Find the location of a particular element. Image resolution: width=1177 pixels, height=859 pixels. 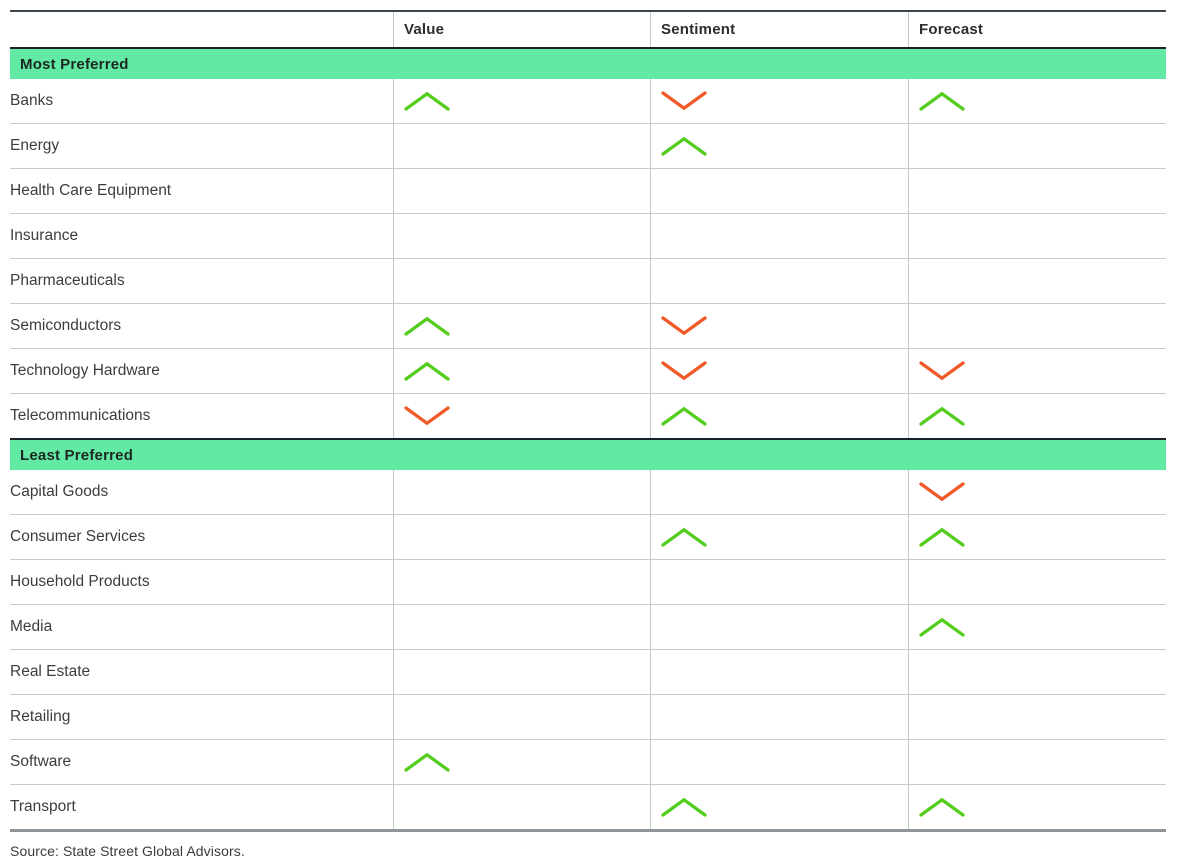

table-row: Insurance is located at coordinates (588, 236).